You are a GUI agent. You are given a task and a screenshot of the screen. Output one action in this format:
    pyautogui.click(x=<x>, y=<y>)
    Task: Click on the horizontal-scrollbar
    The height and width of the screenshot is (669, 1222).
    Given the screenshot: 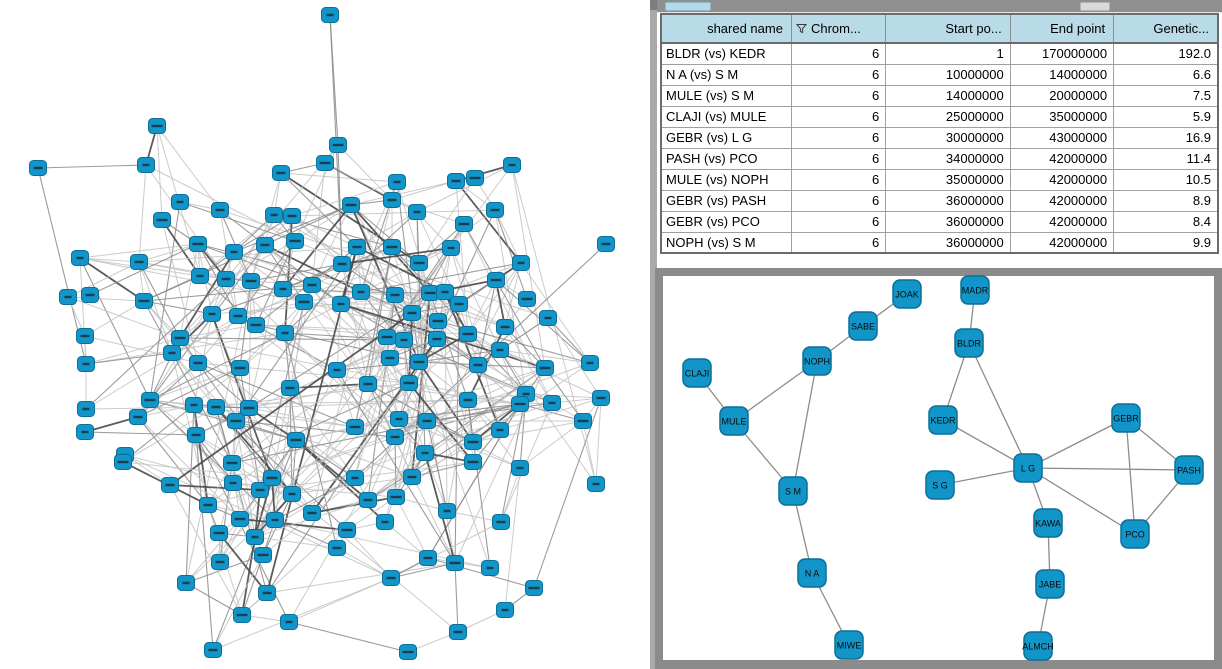 What is the action you would take?
    pyautogui.click(x=939, y=6)
    